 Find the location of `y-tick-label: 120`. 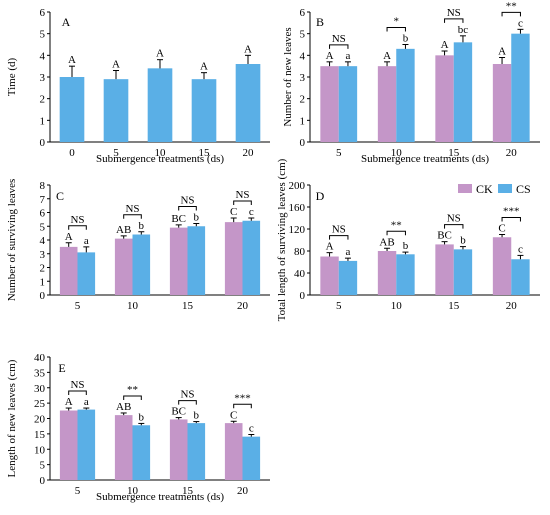

y-tick-label: 120 is located at coordinates (297, 230).